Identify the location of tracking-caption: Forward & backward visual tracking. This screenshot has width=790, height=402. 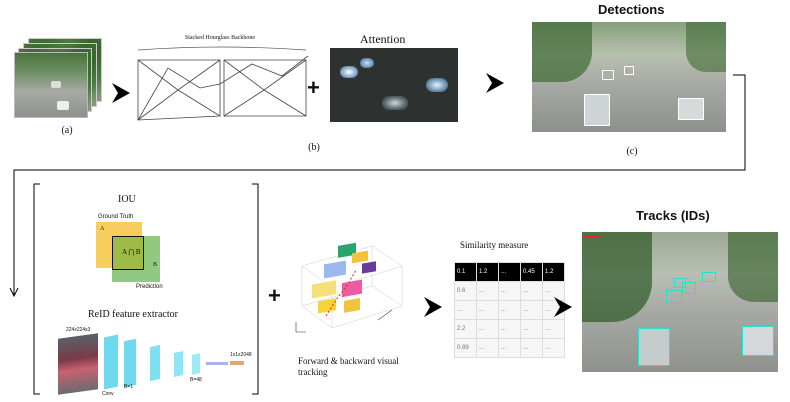
(348, 366).